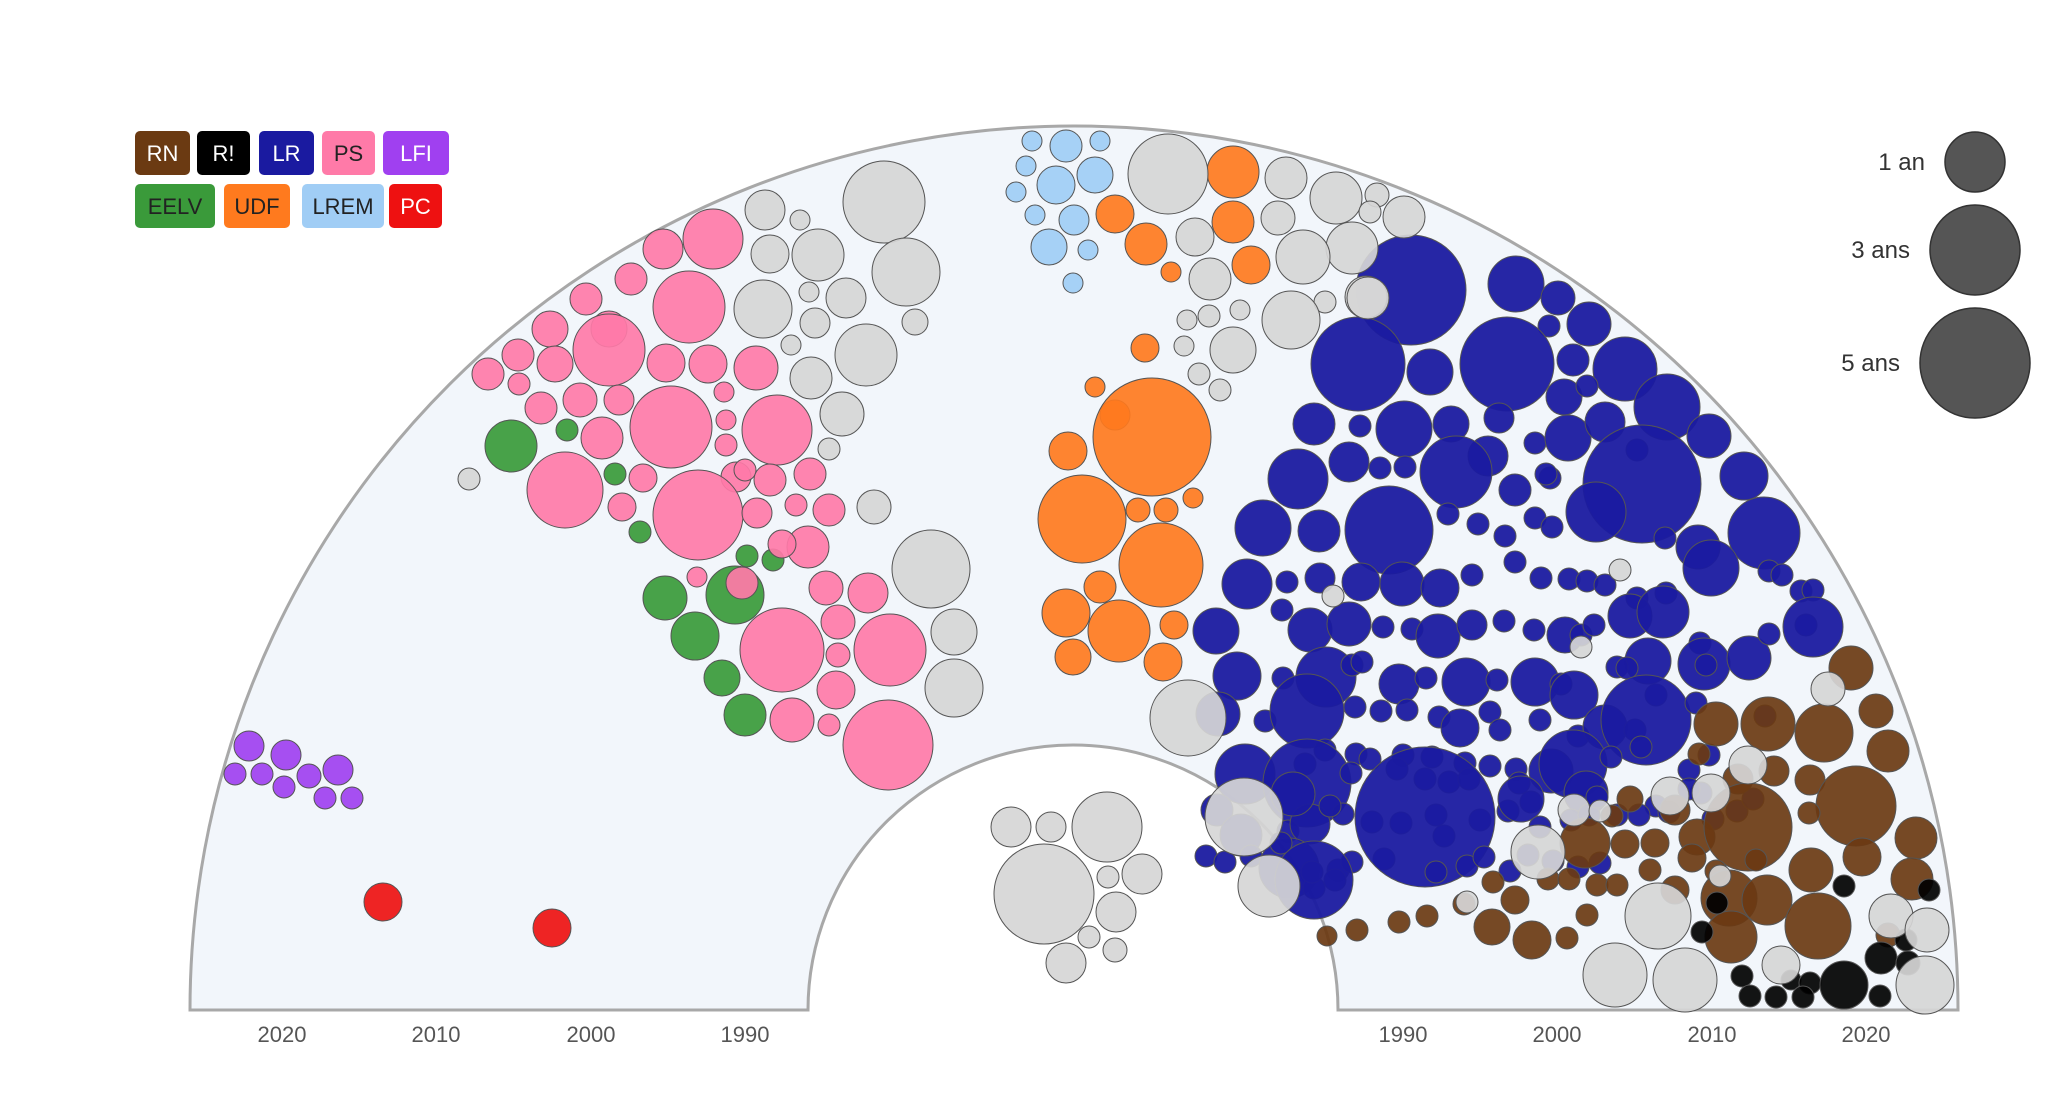 Image resolution: width=2071 pixels, height=1113 pixels. I want to click on legend-item-lfi: LFI, so click(416, 153).